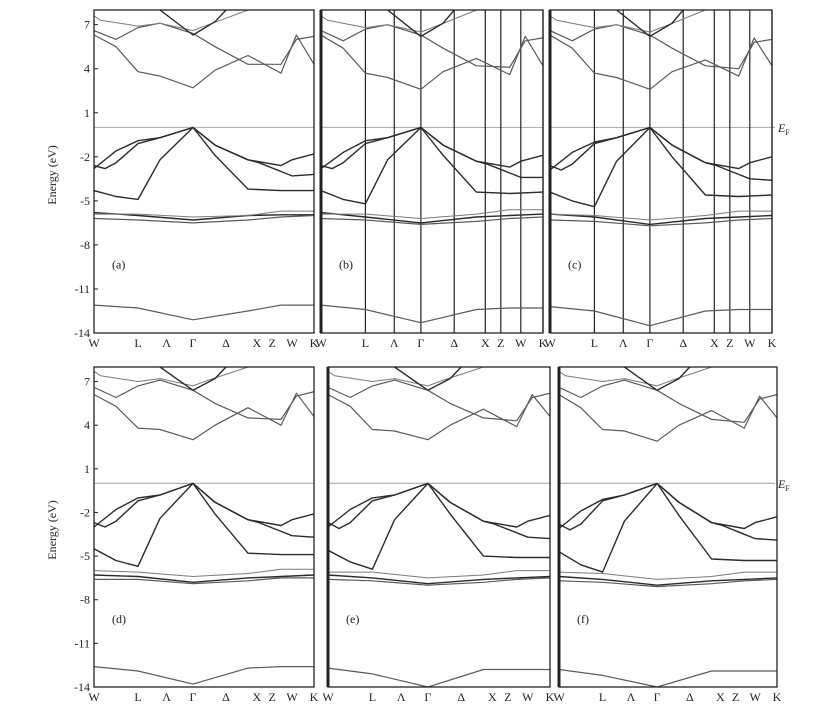  What do you see at coordinates (346, 264) in the screenshot?
I see `panel-label: (b)` at bounding box center [346, 264].